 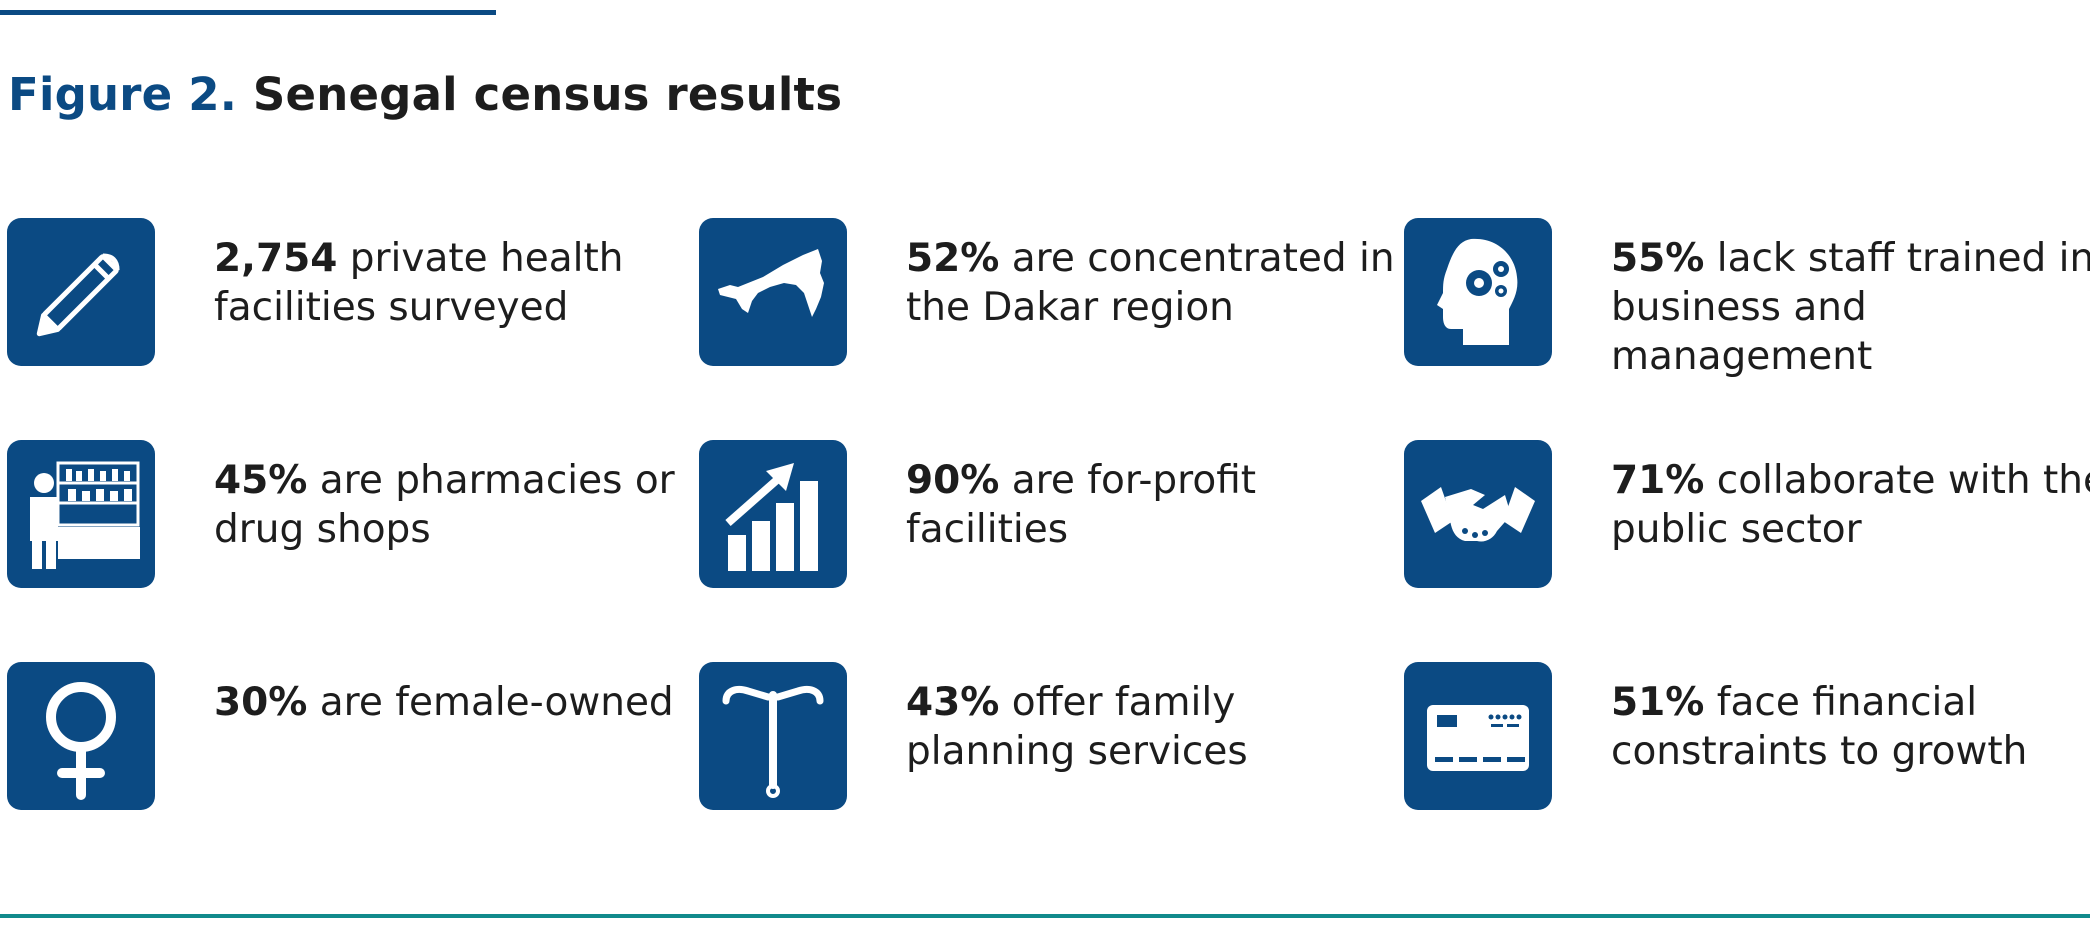 I want to click on stat-text: 51% face financial constraints to growth, so click(x=1850, y=727).